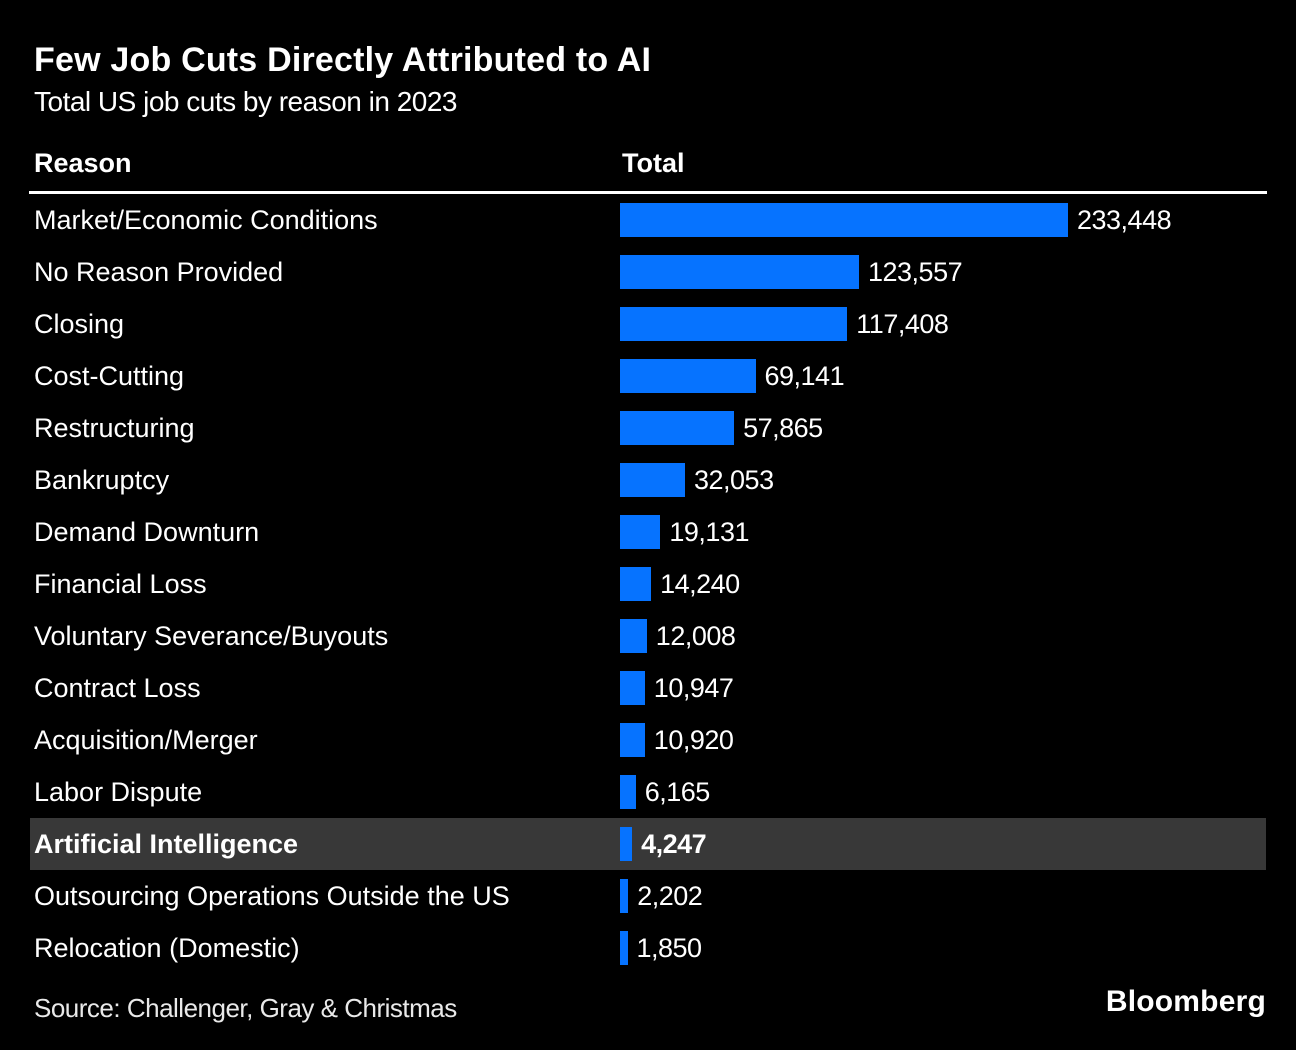 Image resolution: width=1296 pixels, height=1050 pixels. I want to click on table-row: Financial Loss 14,240, so click(648, 584).